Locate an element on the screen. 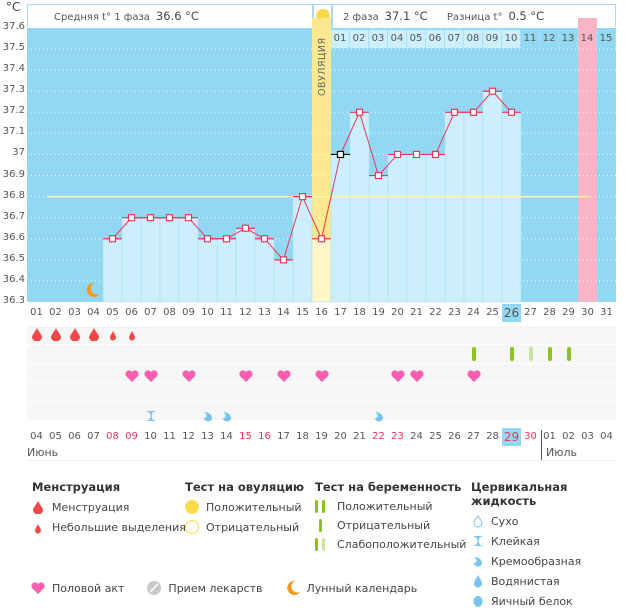  cycle-day-label: 08 is located at coordinates (169, 312).